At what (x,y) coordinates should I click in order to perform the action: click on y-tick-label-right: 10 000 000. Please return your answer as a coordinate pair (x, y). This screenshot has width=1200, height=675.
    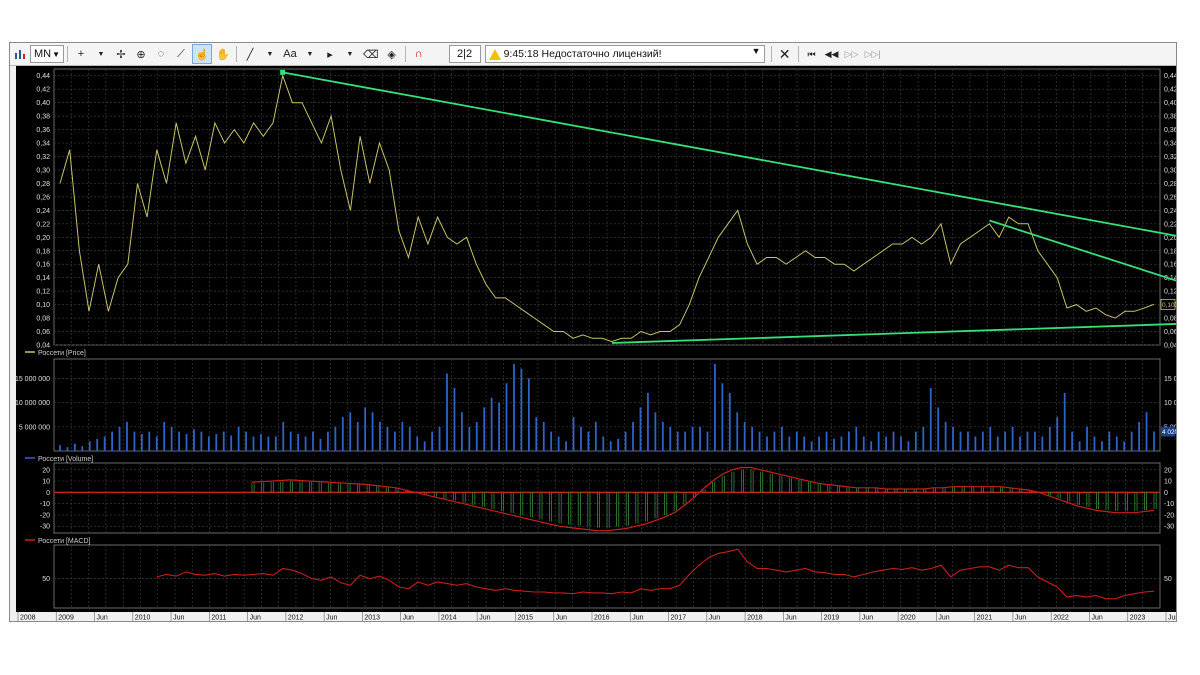
    Looking at the image, I should click on (1170, 403).